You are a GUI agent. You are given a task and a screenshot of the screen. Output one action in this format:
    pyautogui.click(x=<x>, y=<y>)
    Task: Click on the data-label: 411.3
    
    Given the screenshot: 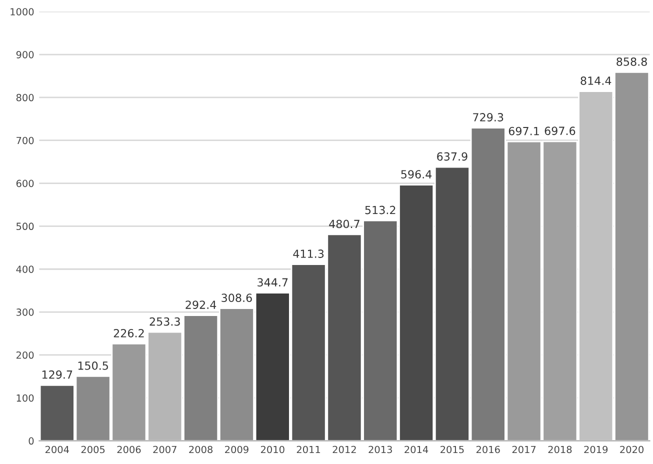 What is the action you would take?
    pyautogui.click(x=308, y=254)
    